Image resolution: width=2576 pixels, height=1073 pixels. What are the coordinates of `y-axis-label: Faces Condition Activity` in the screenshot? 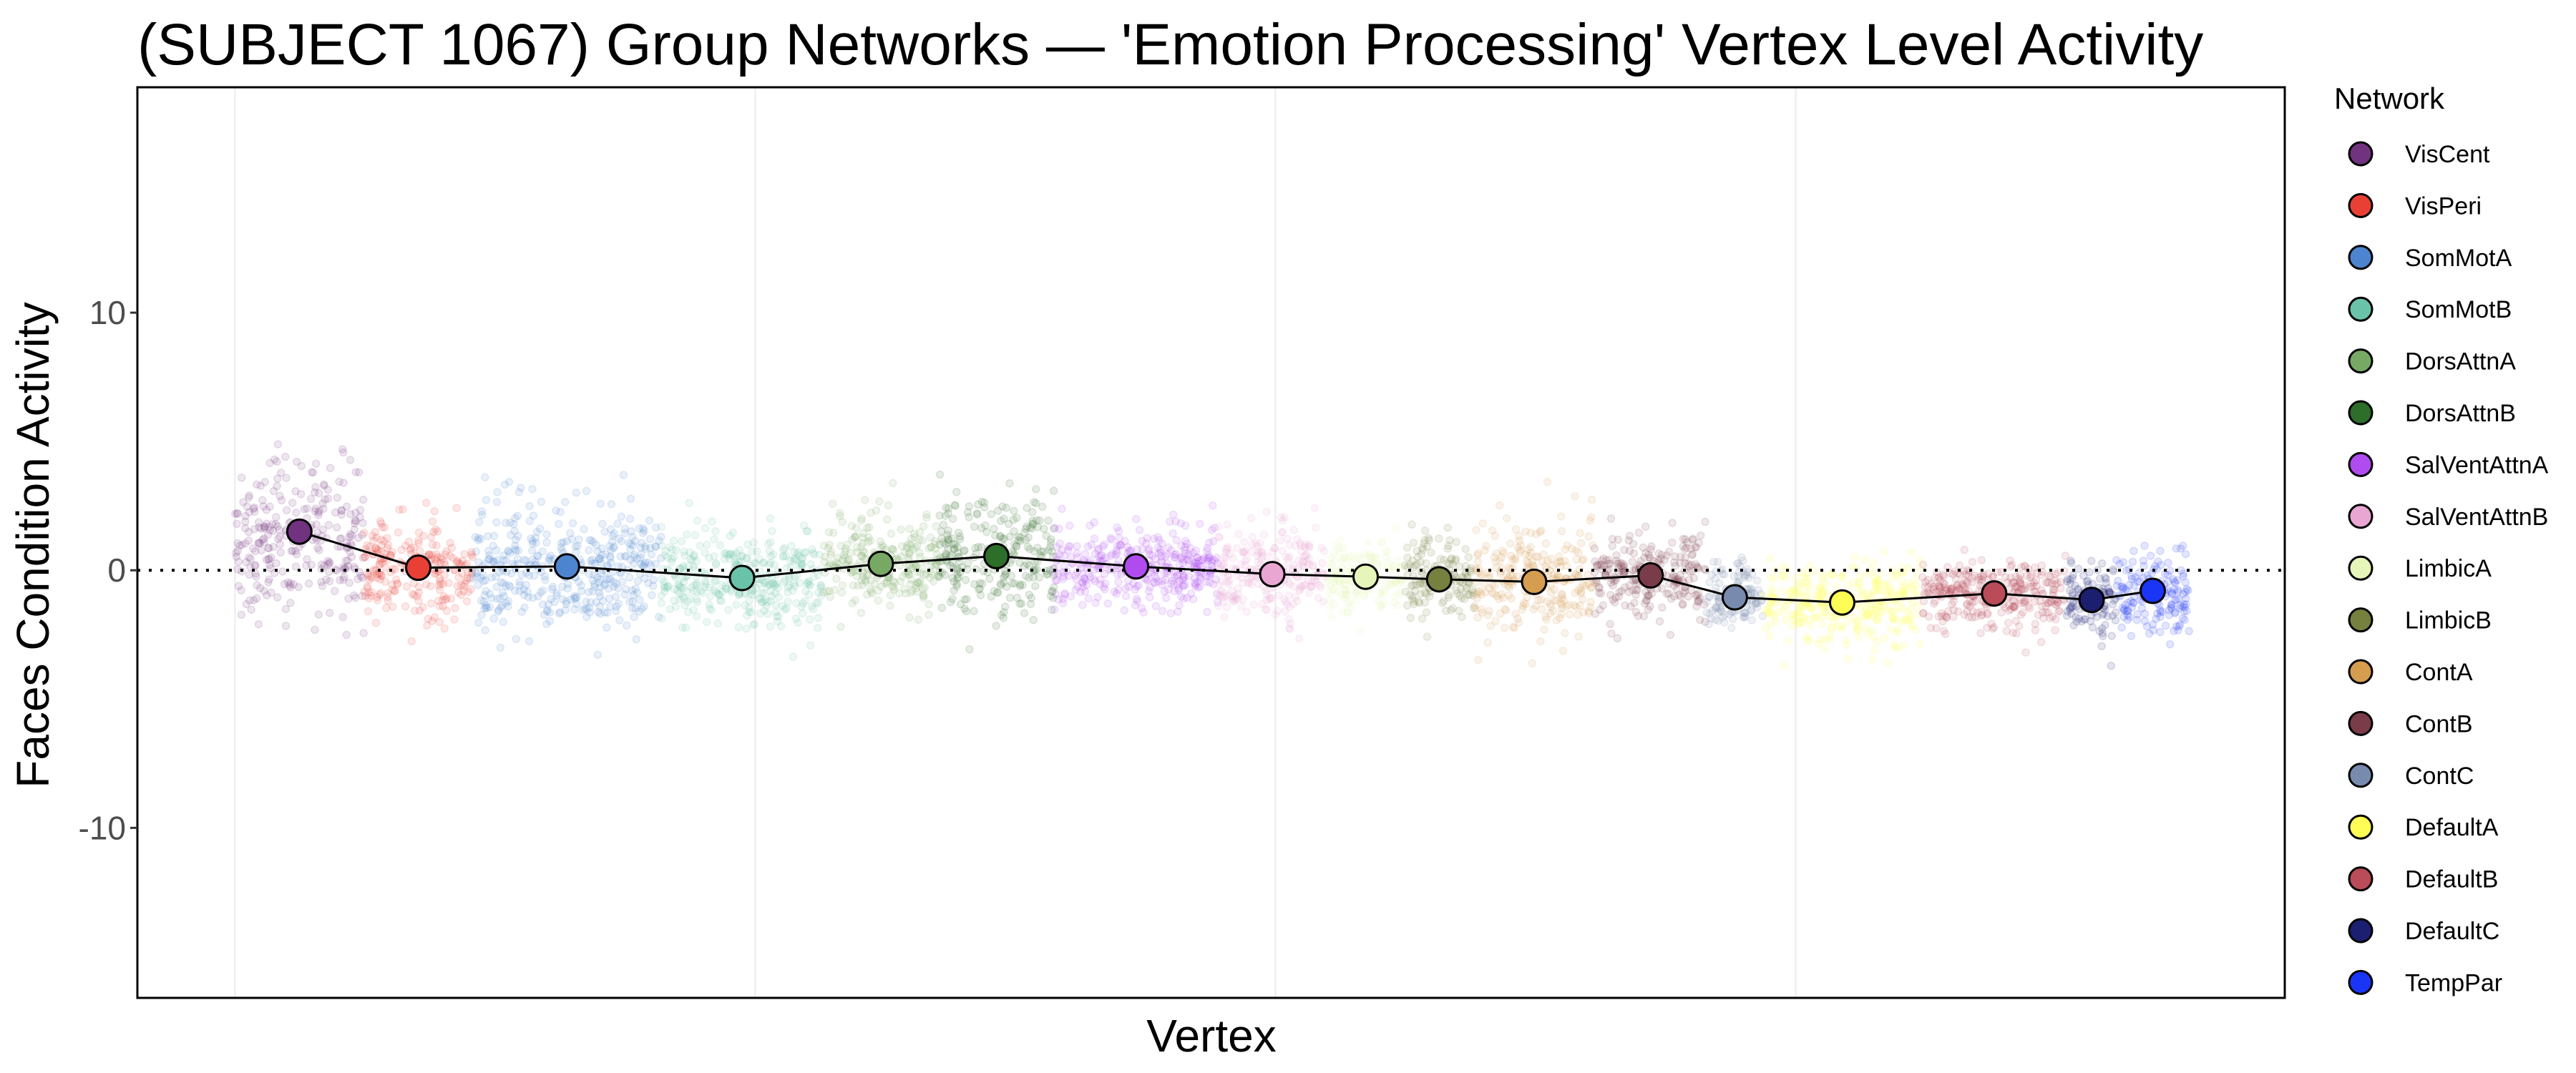 It's located at (33, 545).